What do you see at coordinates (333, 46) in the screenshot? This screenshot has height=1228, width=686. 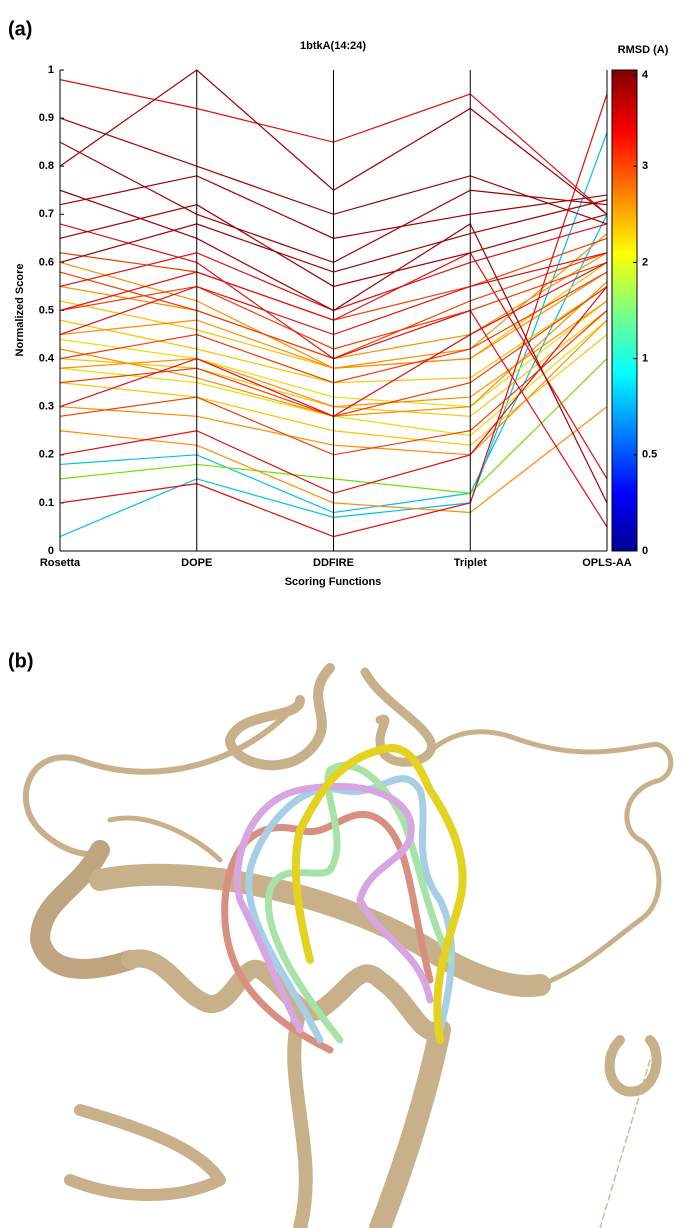 I see `chart-title: 1btkA(14:24)` at bounding box center [333, 46].